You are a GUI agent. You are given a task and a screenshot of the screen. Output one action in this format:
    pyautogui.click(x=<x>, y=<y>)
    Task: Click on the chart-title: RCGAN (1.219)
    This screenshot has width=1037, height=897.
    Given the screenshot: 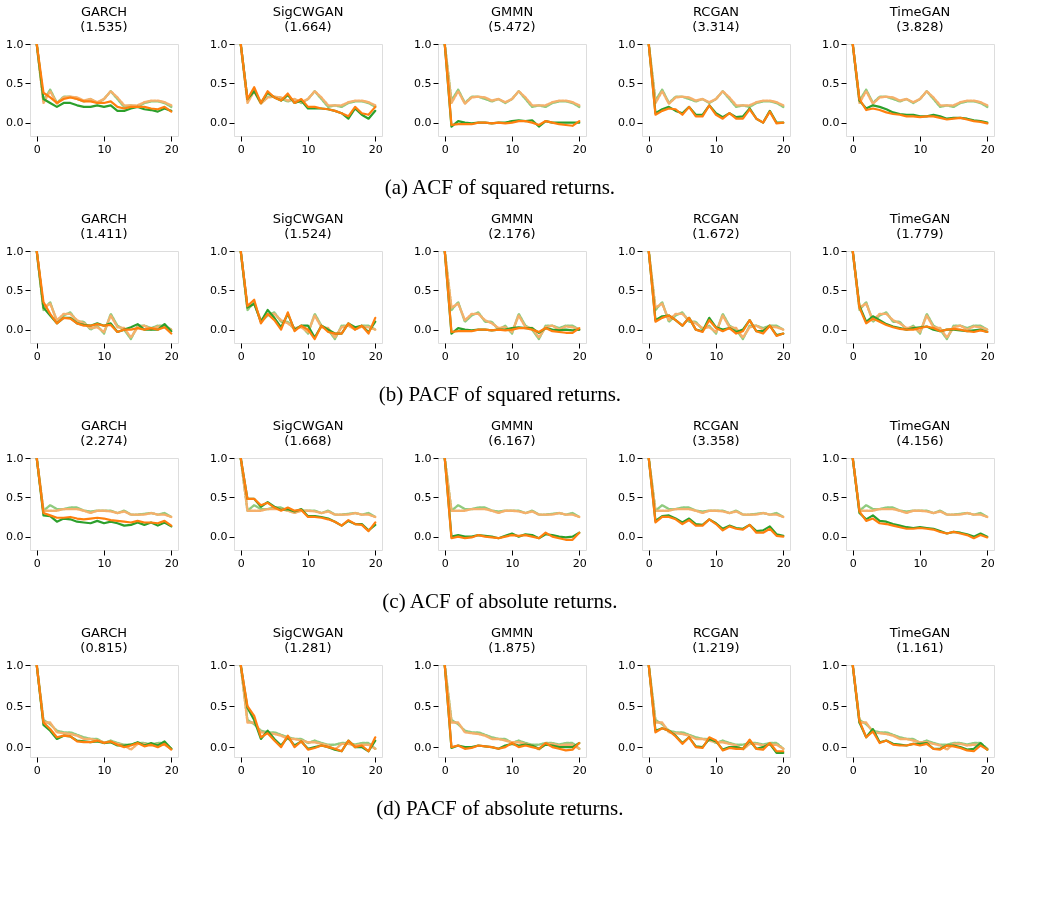 What is the action you would take?
    pyautogui.click(x=716, y=640)
    